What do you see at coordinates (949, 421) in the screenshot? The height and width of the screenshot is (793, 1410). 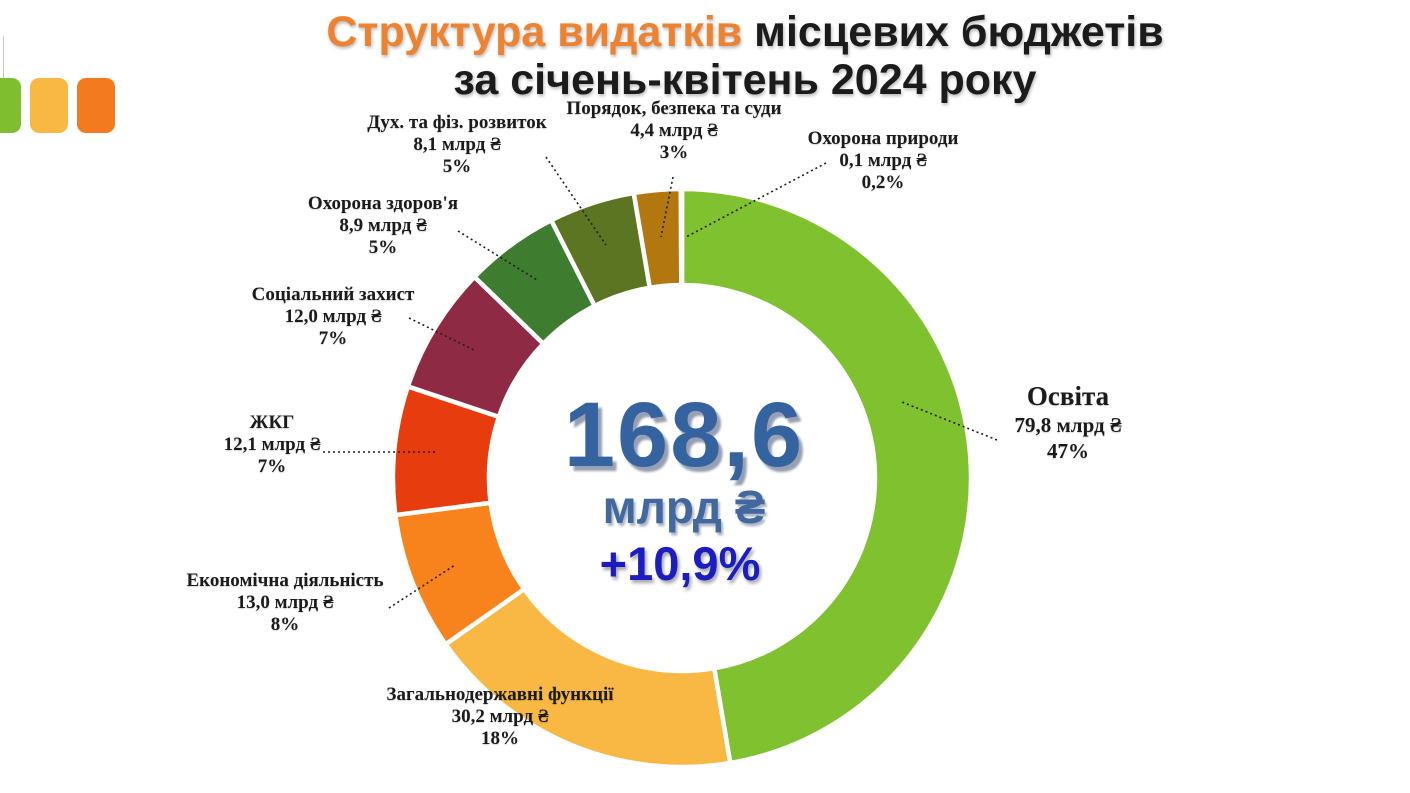 I see `leader-line-osvita` at bounding box center [949, 421].